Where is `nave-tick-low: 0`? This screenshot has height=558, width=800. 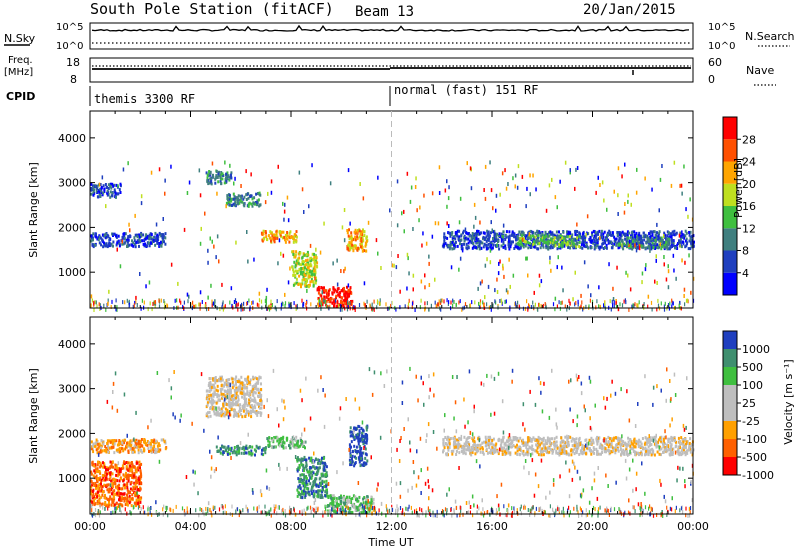
nave-tick-low: 0 is located at coordinates (711, 79).